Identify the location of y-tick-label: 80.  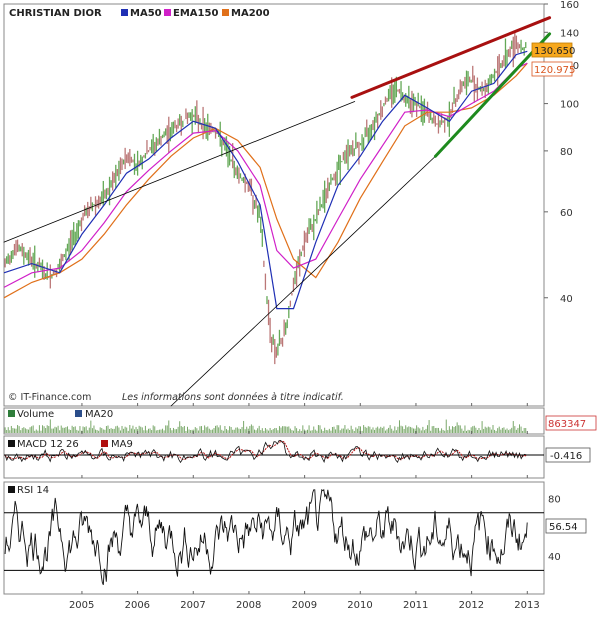
(566, 152).